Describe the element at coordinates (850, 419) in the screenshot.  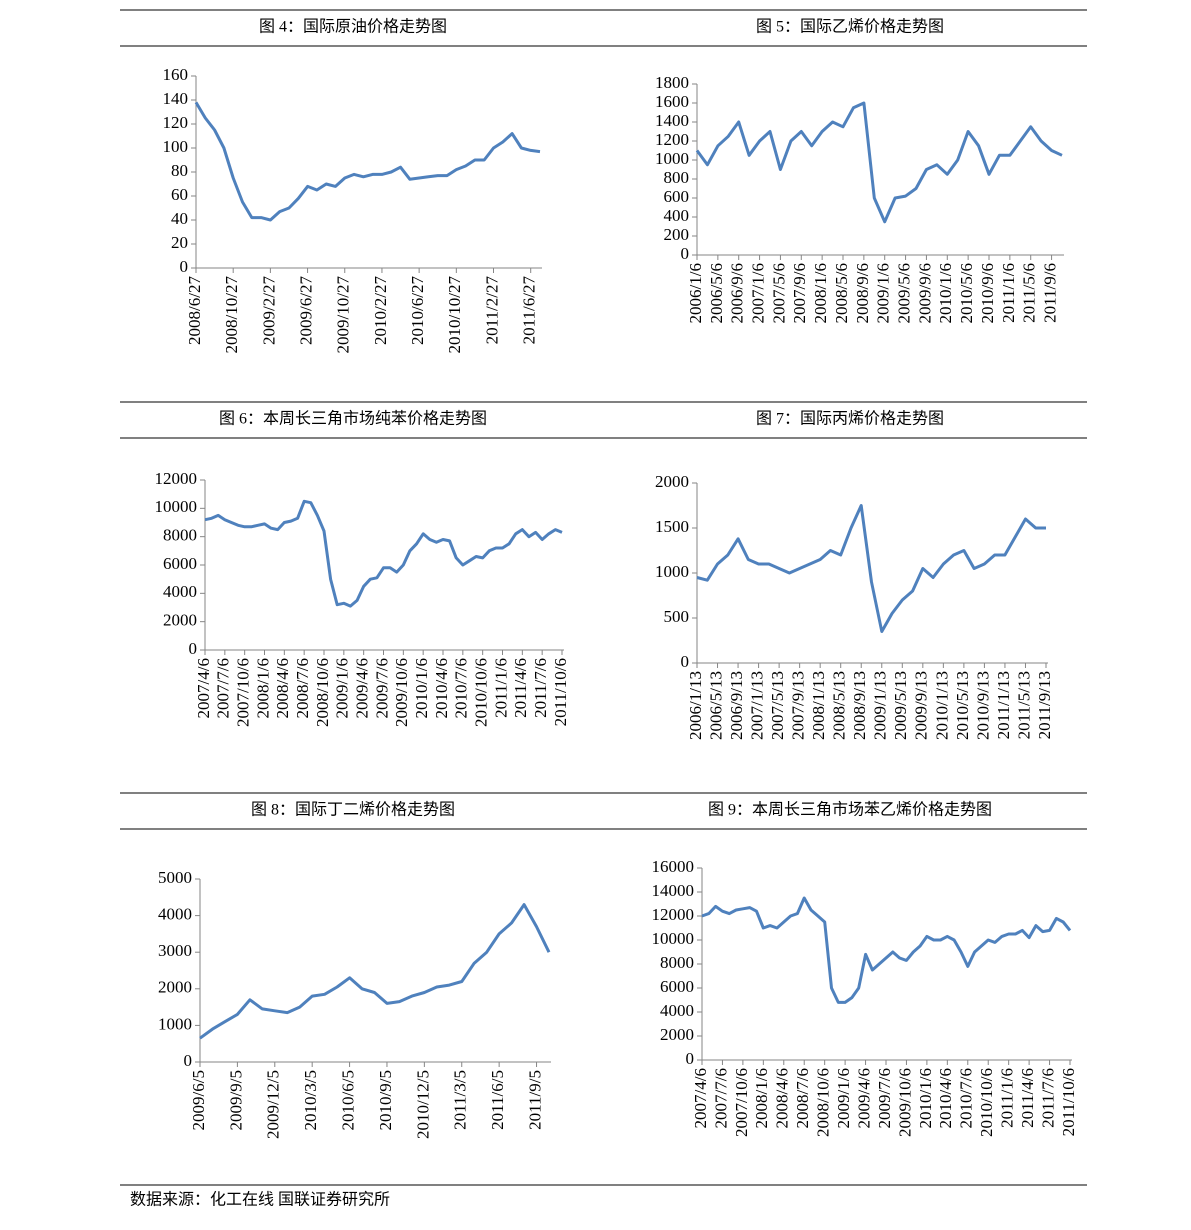
I see `chart-title: 图 7：国际丙烯价格走势图` at that location.